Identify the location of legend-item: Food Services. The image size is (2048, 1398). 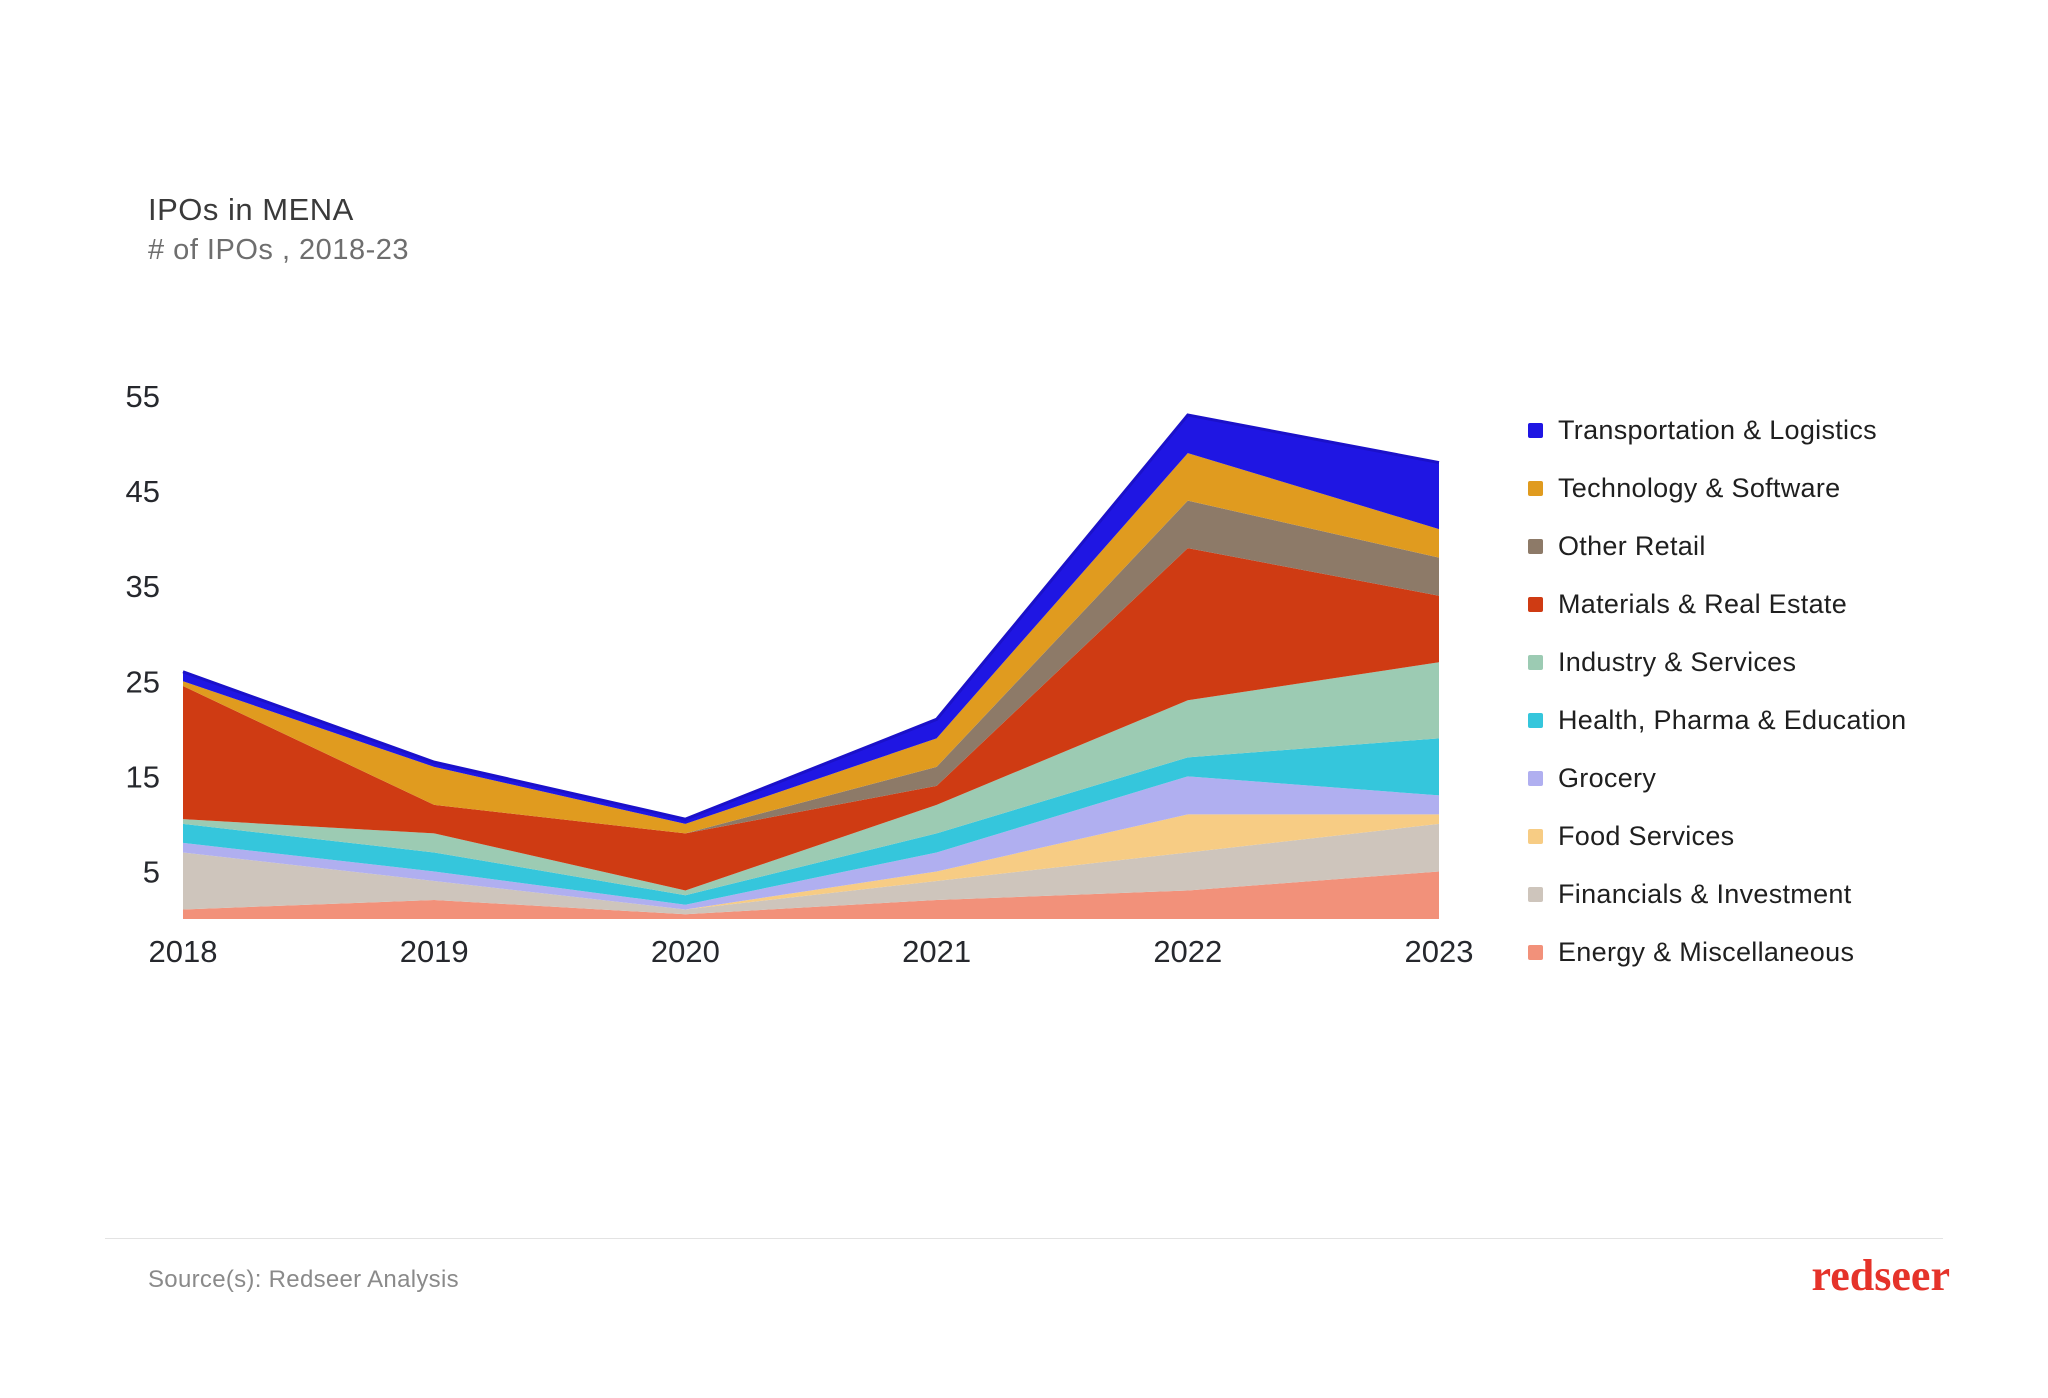
(1717, 836).